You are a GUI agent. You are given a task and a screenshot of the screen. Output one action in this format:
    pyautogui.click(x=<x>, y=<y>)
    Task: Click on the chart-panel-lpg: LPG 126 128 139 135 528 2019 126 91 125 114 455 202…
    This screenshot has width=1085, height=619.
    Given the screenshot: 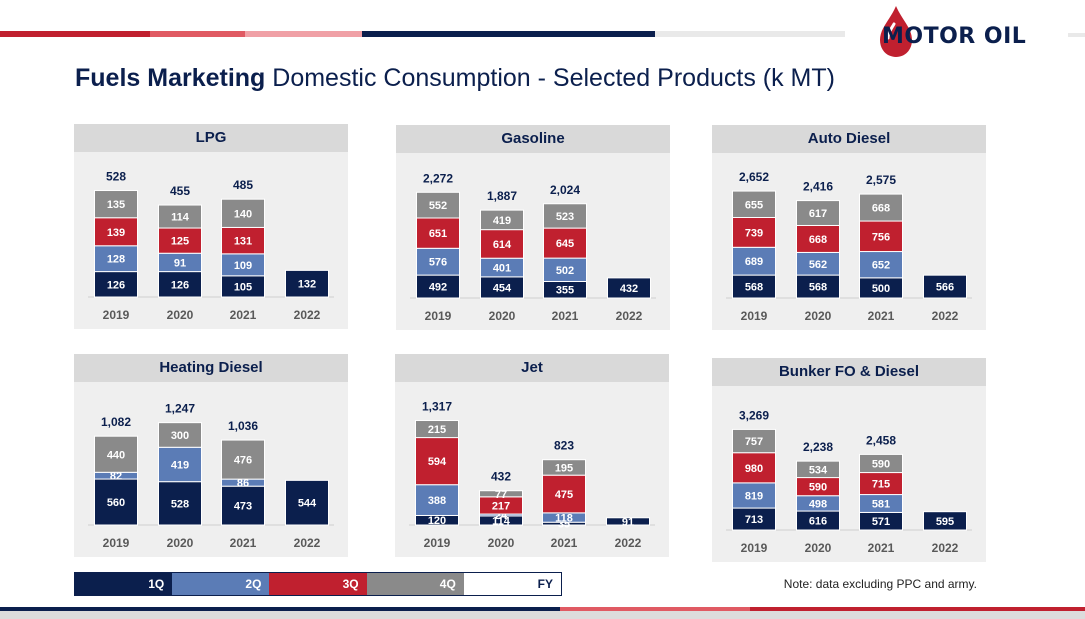 What is the action you would take?
    pyautogui.click(x=211, y=226)
    